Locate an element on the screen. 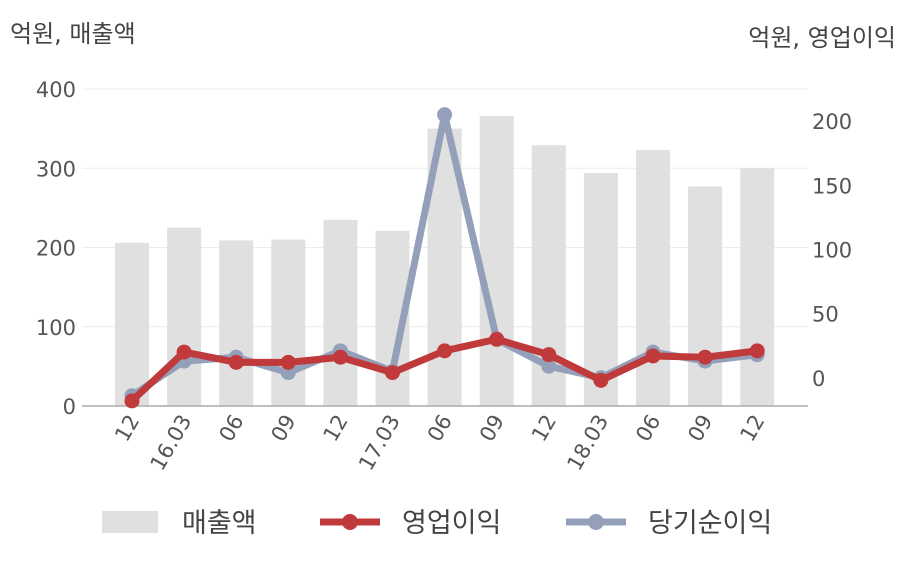 This screenshot has height=580, width=908. legend-swatch-bar is located at coordinates (130, 522).